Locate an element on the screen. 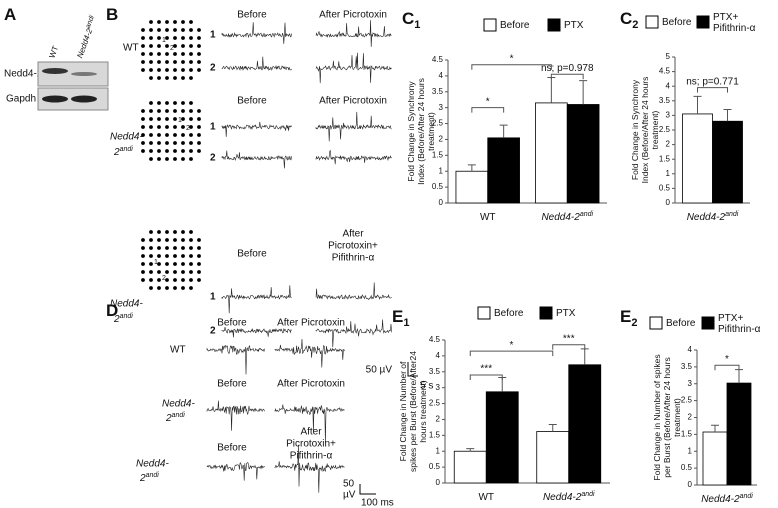  y-label-line: treatment) is located at coordinates (677, 417).